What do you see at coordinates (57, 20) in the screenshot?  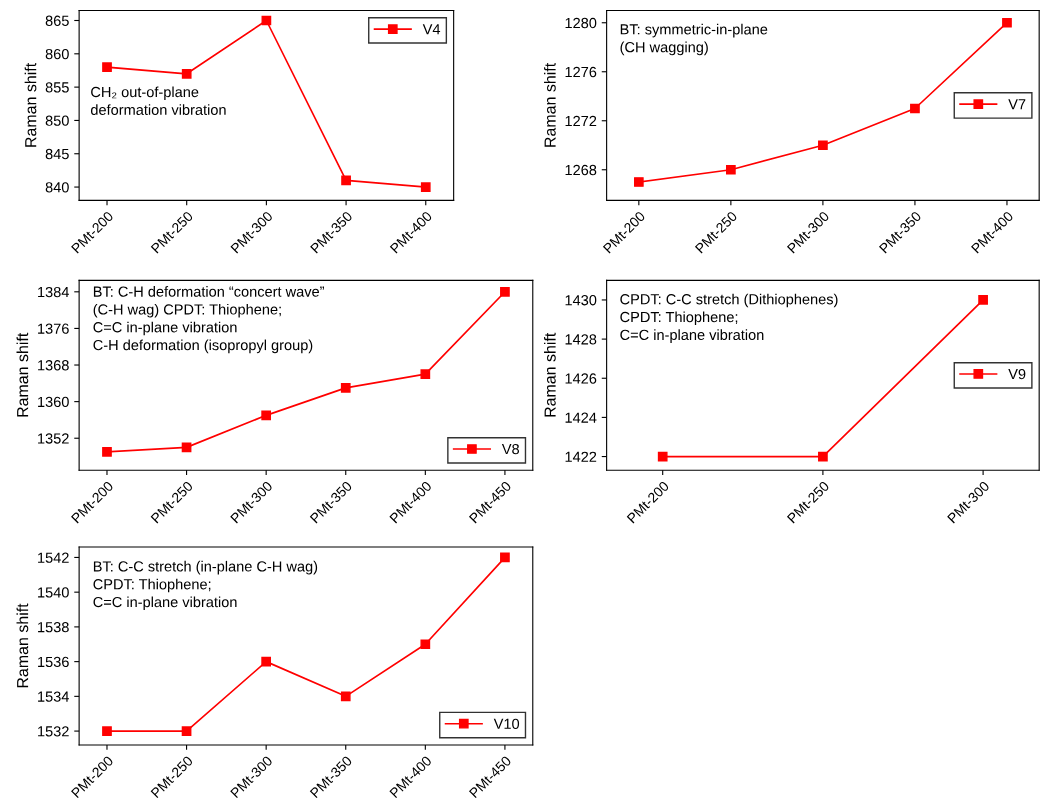 I see `y-tick-label: 865` at bounding box center [57, 20].